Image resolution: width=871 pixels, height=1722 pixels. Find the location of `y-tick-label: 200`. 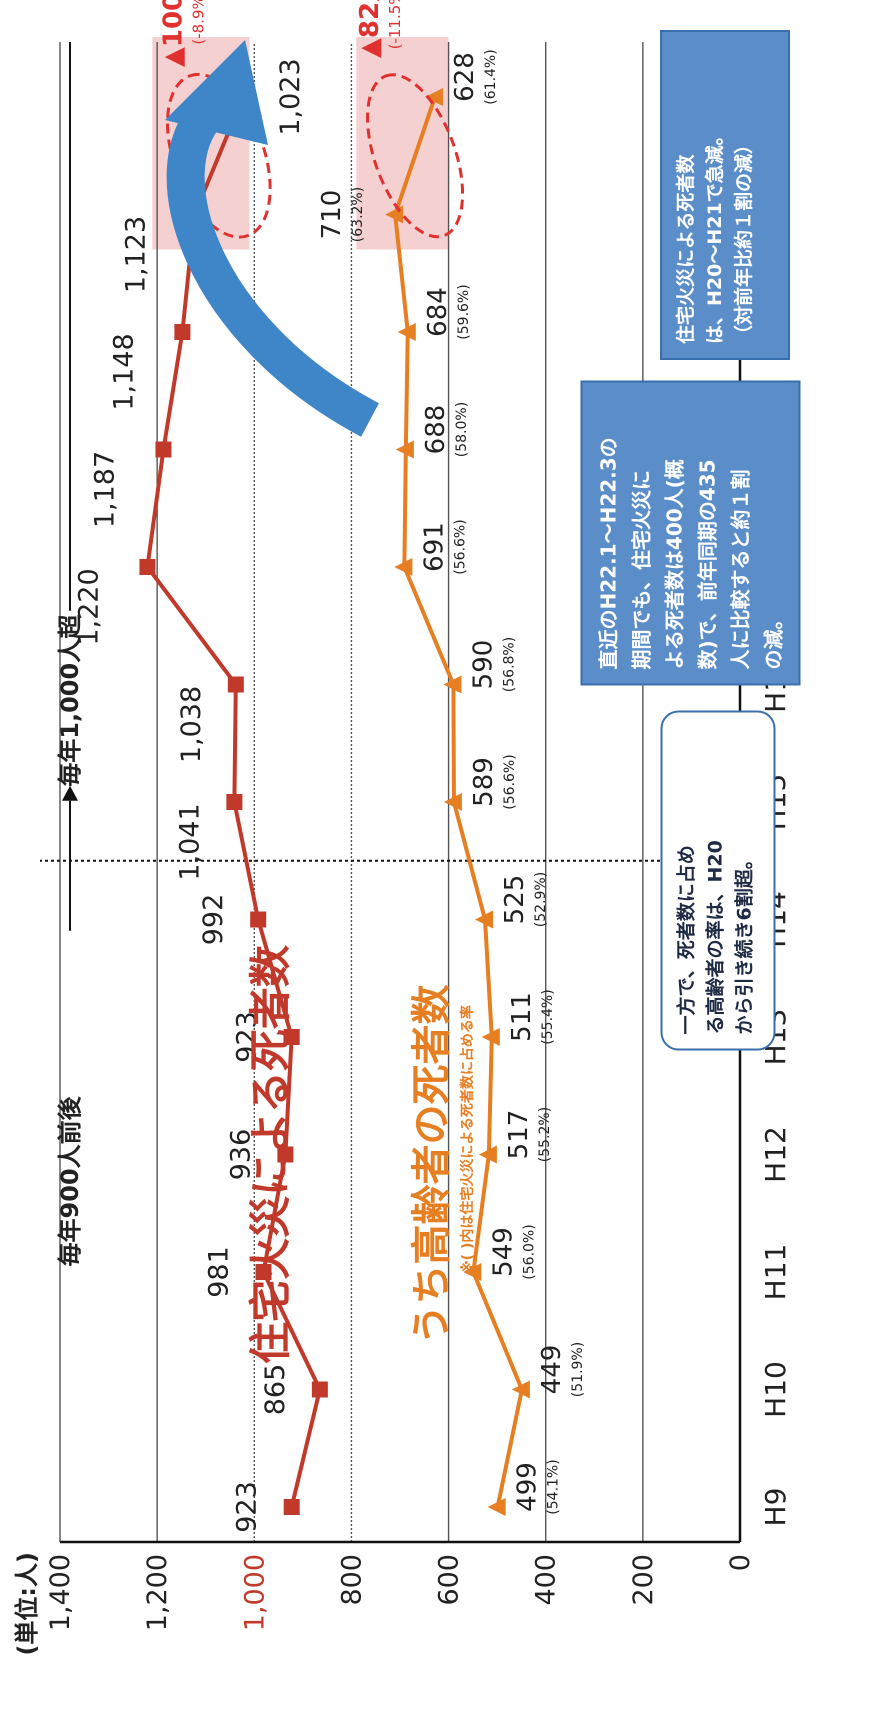

y-tick-label: 200 is located at coordinates (643, 1580).